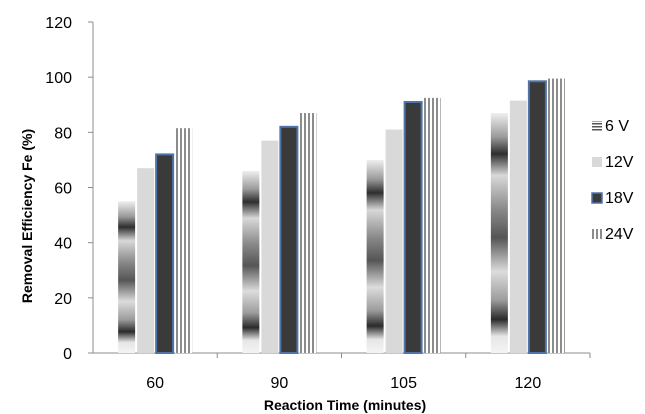 Image resolution: width=645 pixels, height=414 pixels. What do you see at coordinates (27, 216) in the screenshot?
I see `y-axis-title: Removal Efficiency Fe (%)` at bounding box center [27, 216].